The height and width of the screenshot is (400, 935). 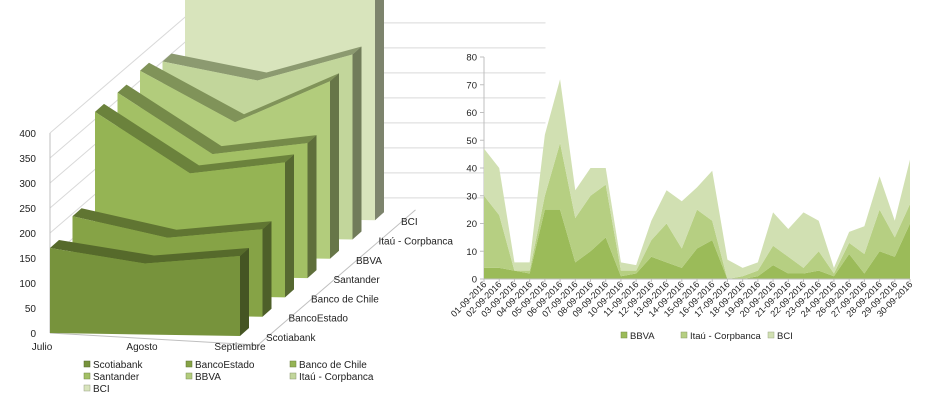 I want to click on legend-label: Banco de Chile, so click(x=333, y=365).